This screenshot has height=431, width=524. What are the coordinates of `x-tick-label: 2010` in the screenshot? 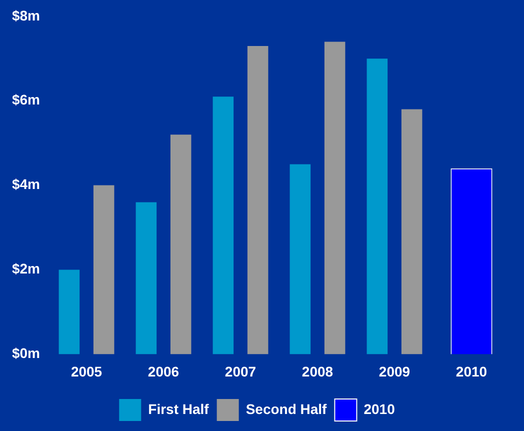 It's located at (472, 371).